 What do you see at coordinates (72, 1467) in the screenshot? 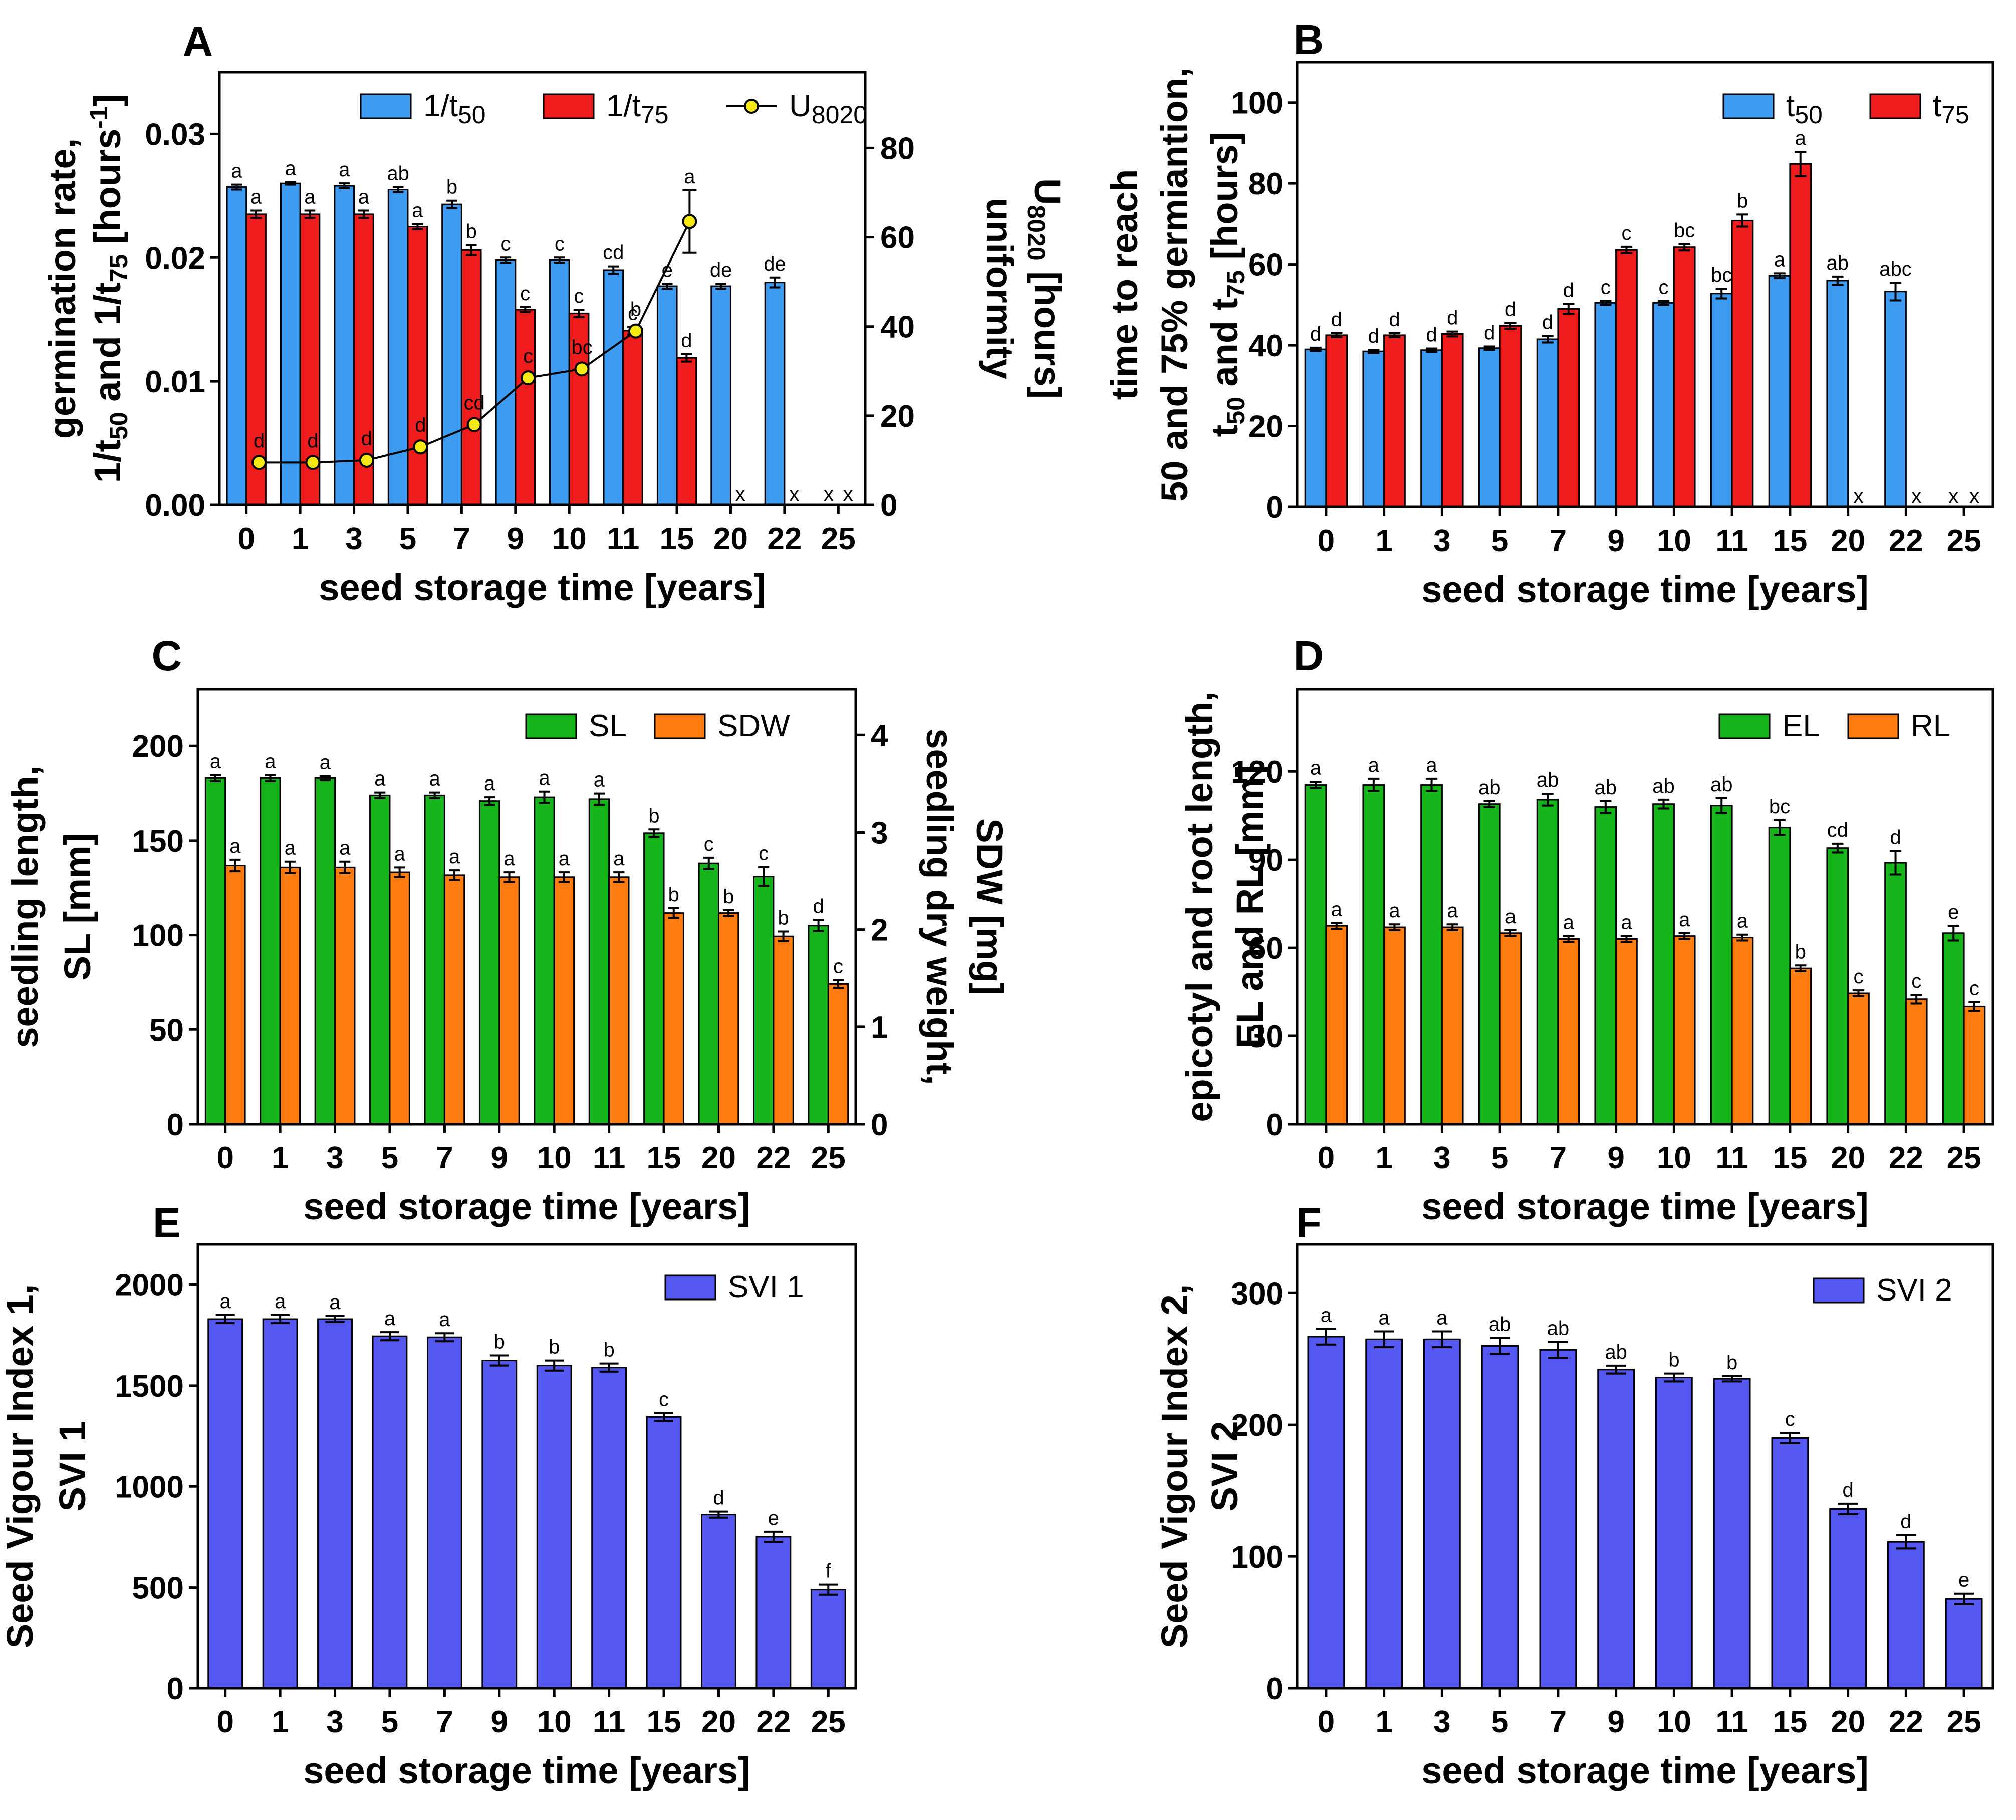
I see `panel-e-ylabel: SVI 1` at bounding box center [72, 1467].